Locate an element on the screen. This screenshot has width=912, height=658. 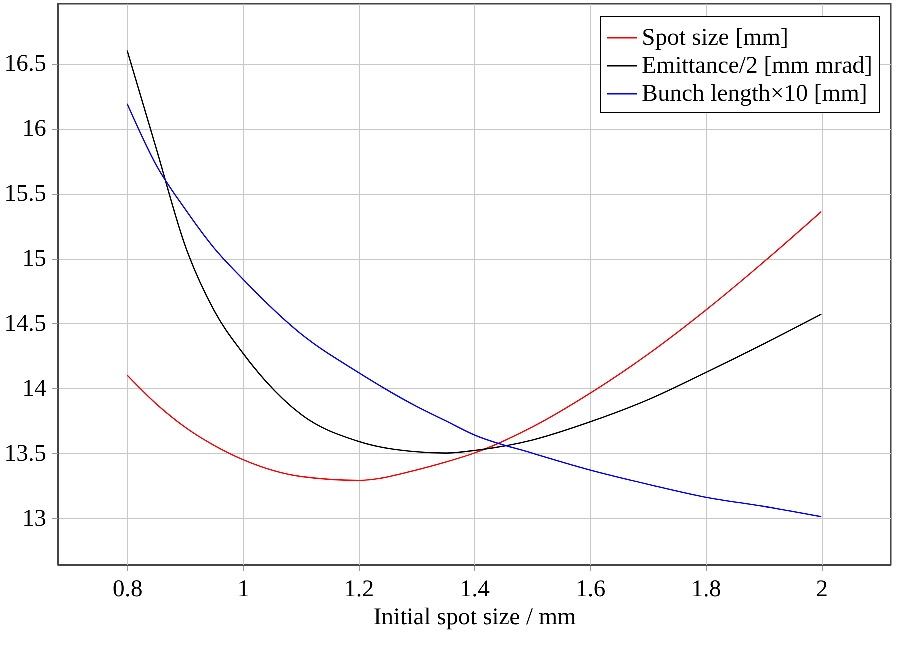
y-tick-label: 13 is located at coordinates (34, 519).